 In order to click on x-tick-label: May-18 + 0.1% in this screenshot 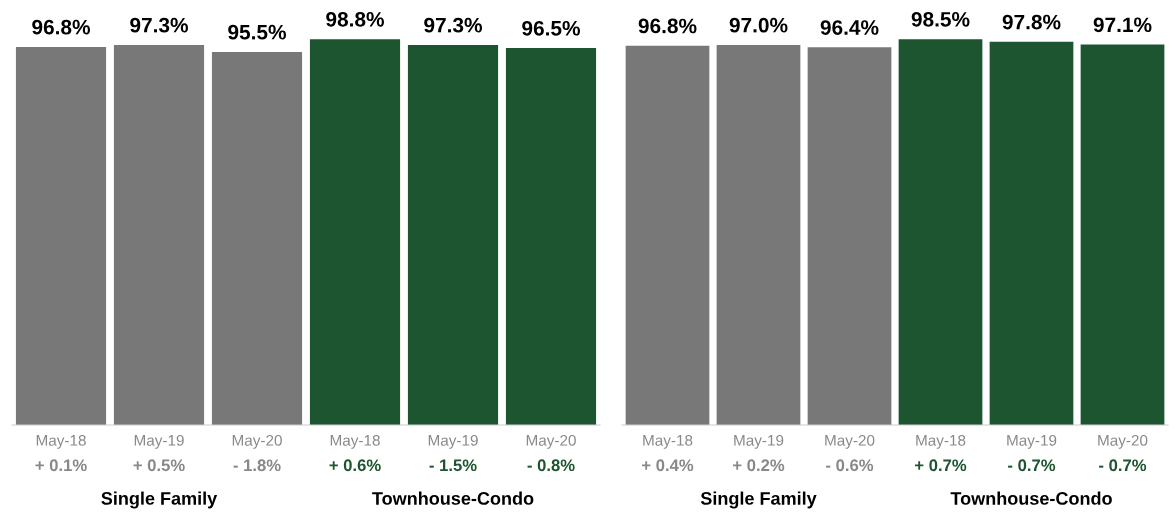, I will do `click(61, 453)`.